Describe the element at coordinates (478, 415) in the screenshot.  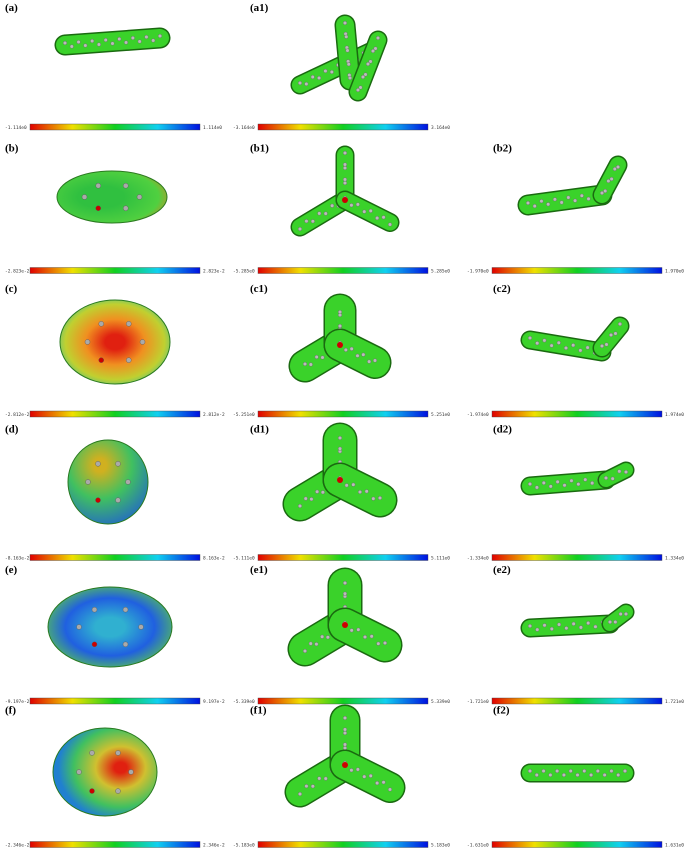
I see `colorbar-min-label: -1.974e0` at that location.